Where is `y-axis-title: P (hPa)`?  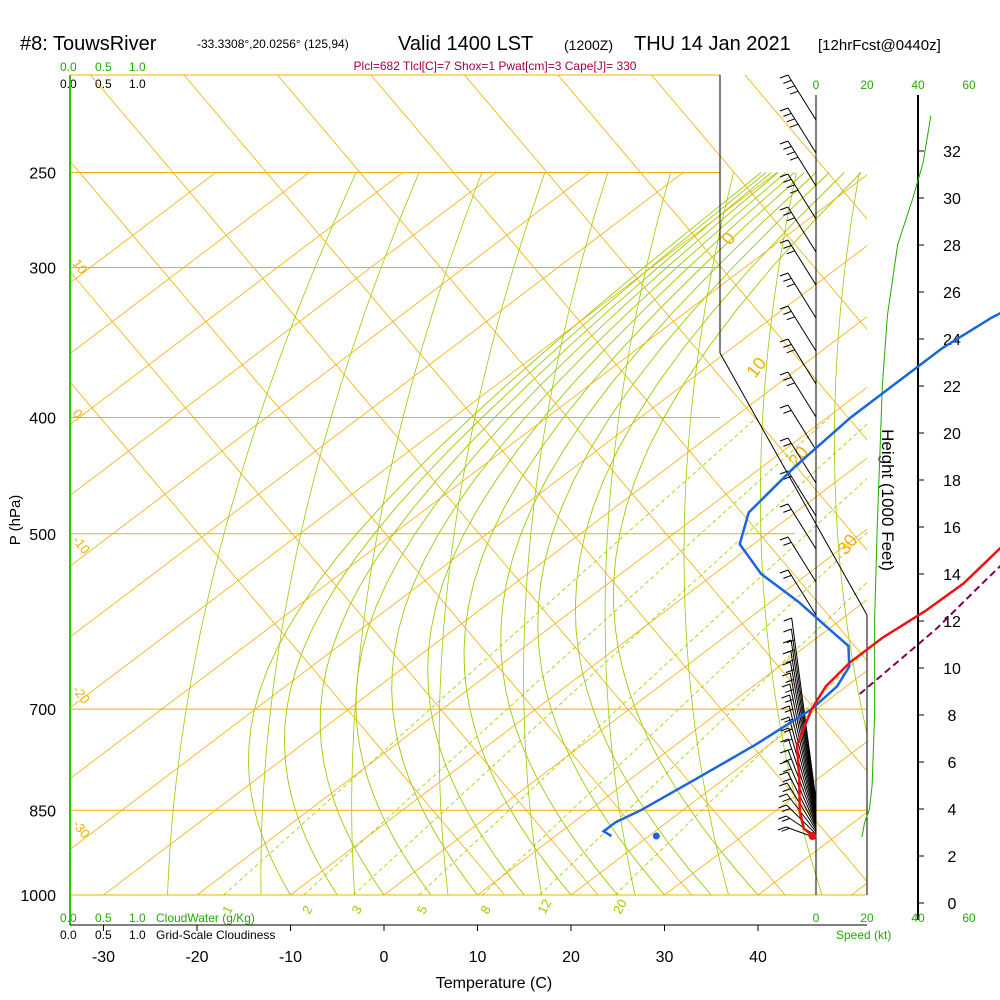
y-axis-title: P (hPa) is located at coordinates (15, 520).